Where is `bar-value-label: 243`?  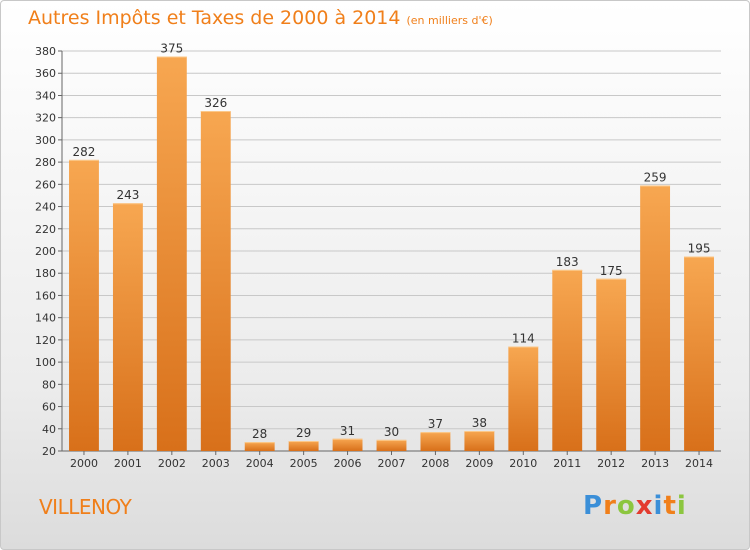
bar-value-label: 243 is located at coordinates (127, 195).